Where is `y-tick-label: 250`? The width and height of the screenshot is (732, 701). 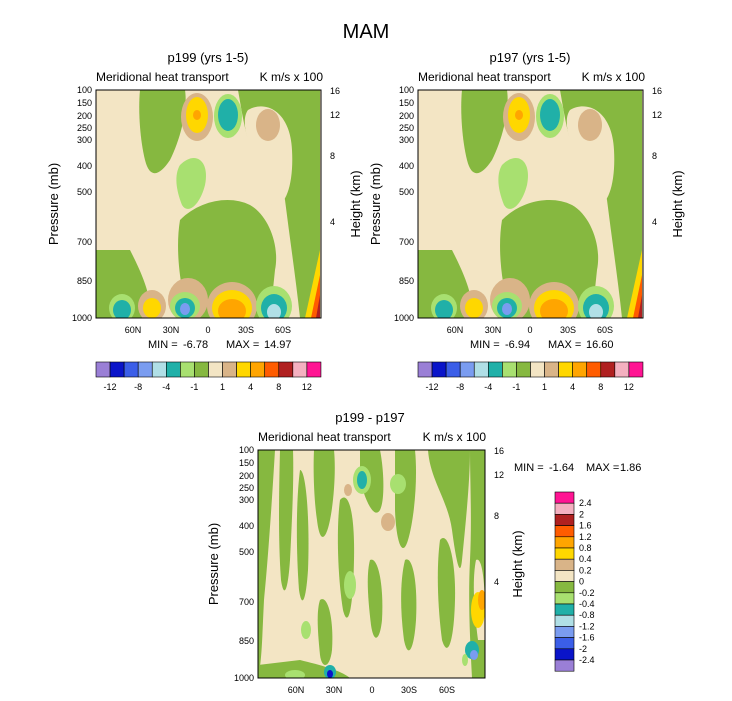
y-tick-label: 250 is located at coordinates (246, 488).